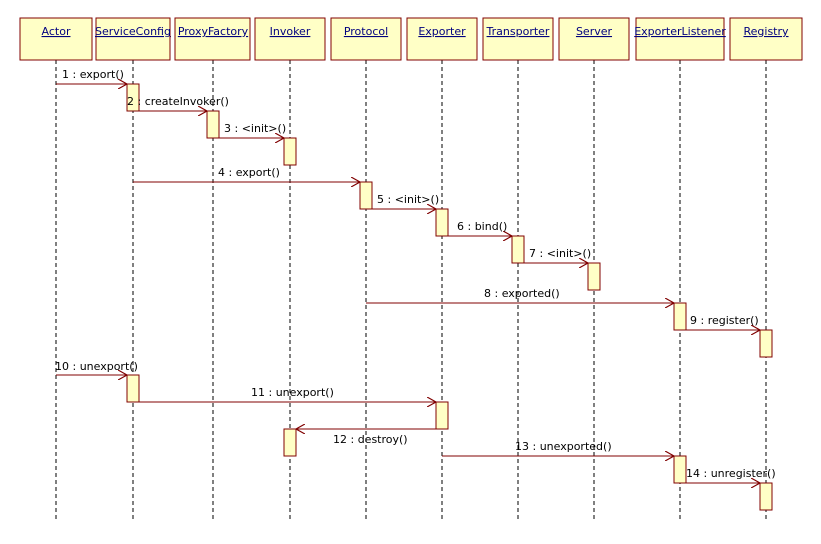 The height and width of the screenshot is (544, 821). I want to click on participant-name: ProxyFactory, so click(213, 31).